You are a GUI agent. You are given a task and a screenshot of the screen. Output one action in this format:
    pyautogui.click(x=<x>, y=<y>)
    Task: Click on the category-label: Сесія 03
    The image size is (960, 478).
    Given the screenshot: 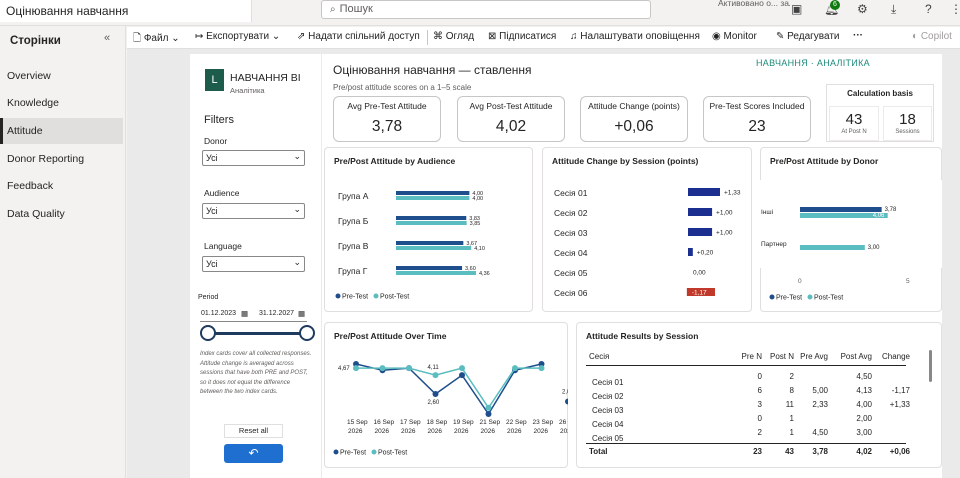 What is the action you would take?
    pyautogui.click(x=571, y=233)
    